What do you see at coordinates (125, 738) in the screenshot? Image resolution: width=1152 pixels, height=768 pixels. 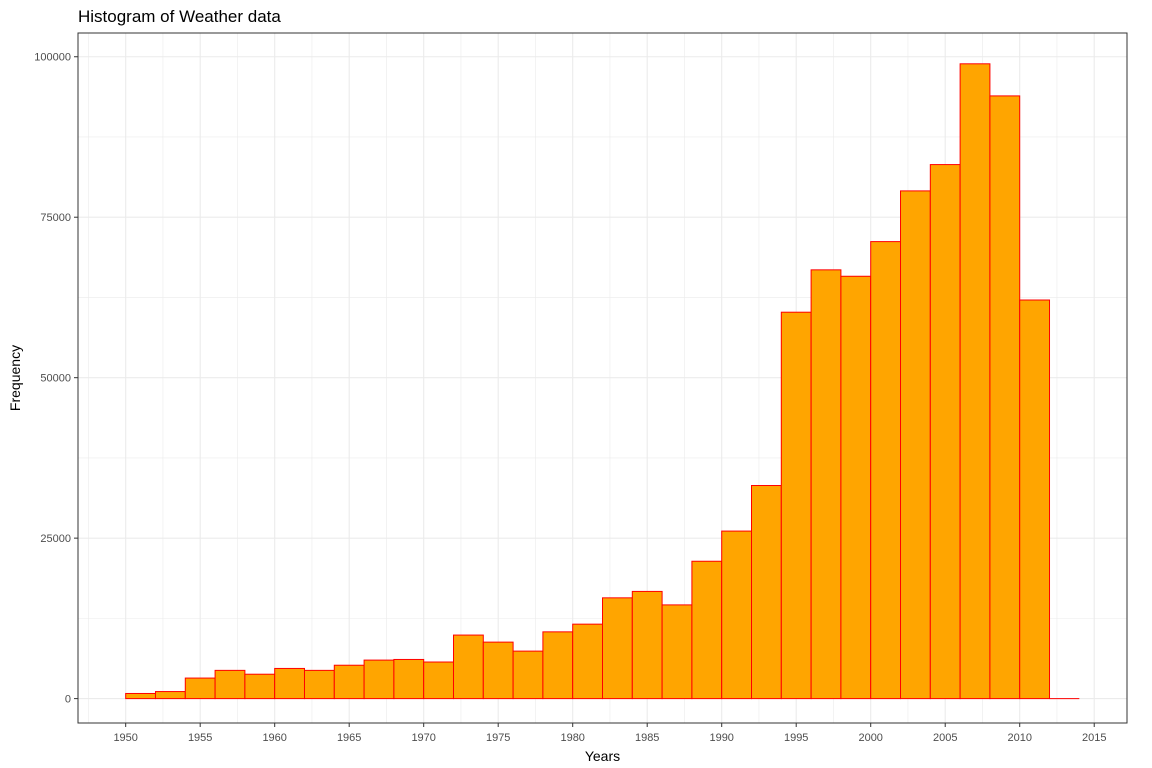 I see `x-tick-label: 1950` at bounding box center [125, 738].